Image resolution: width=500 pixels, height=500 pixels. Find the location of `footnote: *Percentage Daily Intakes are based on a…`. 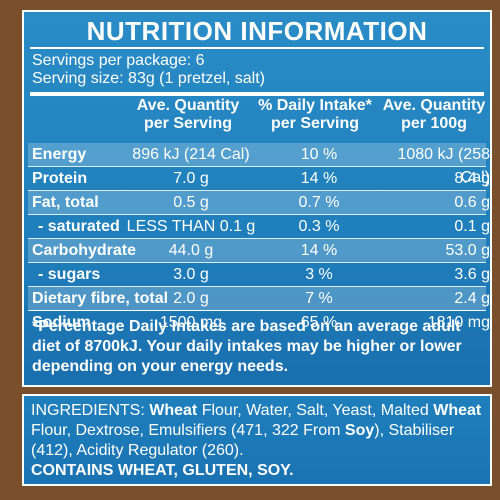

footnote: *Percentage Daily Intakes are based on a… is located at coordinates (247, 346).